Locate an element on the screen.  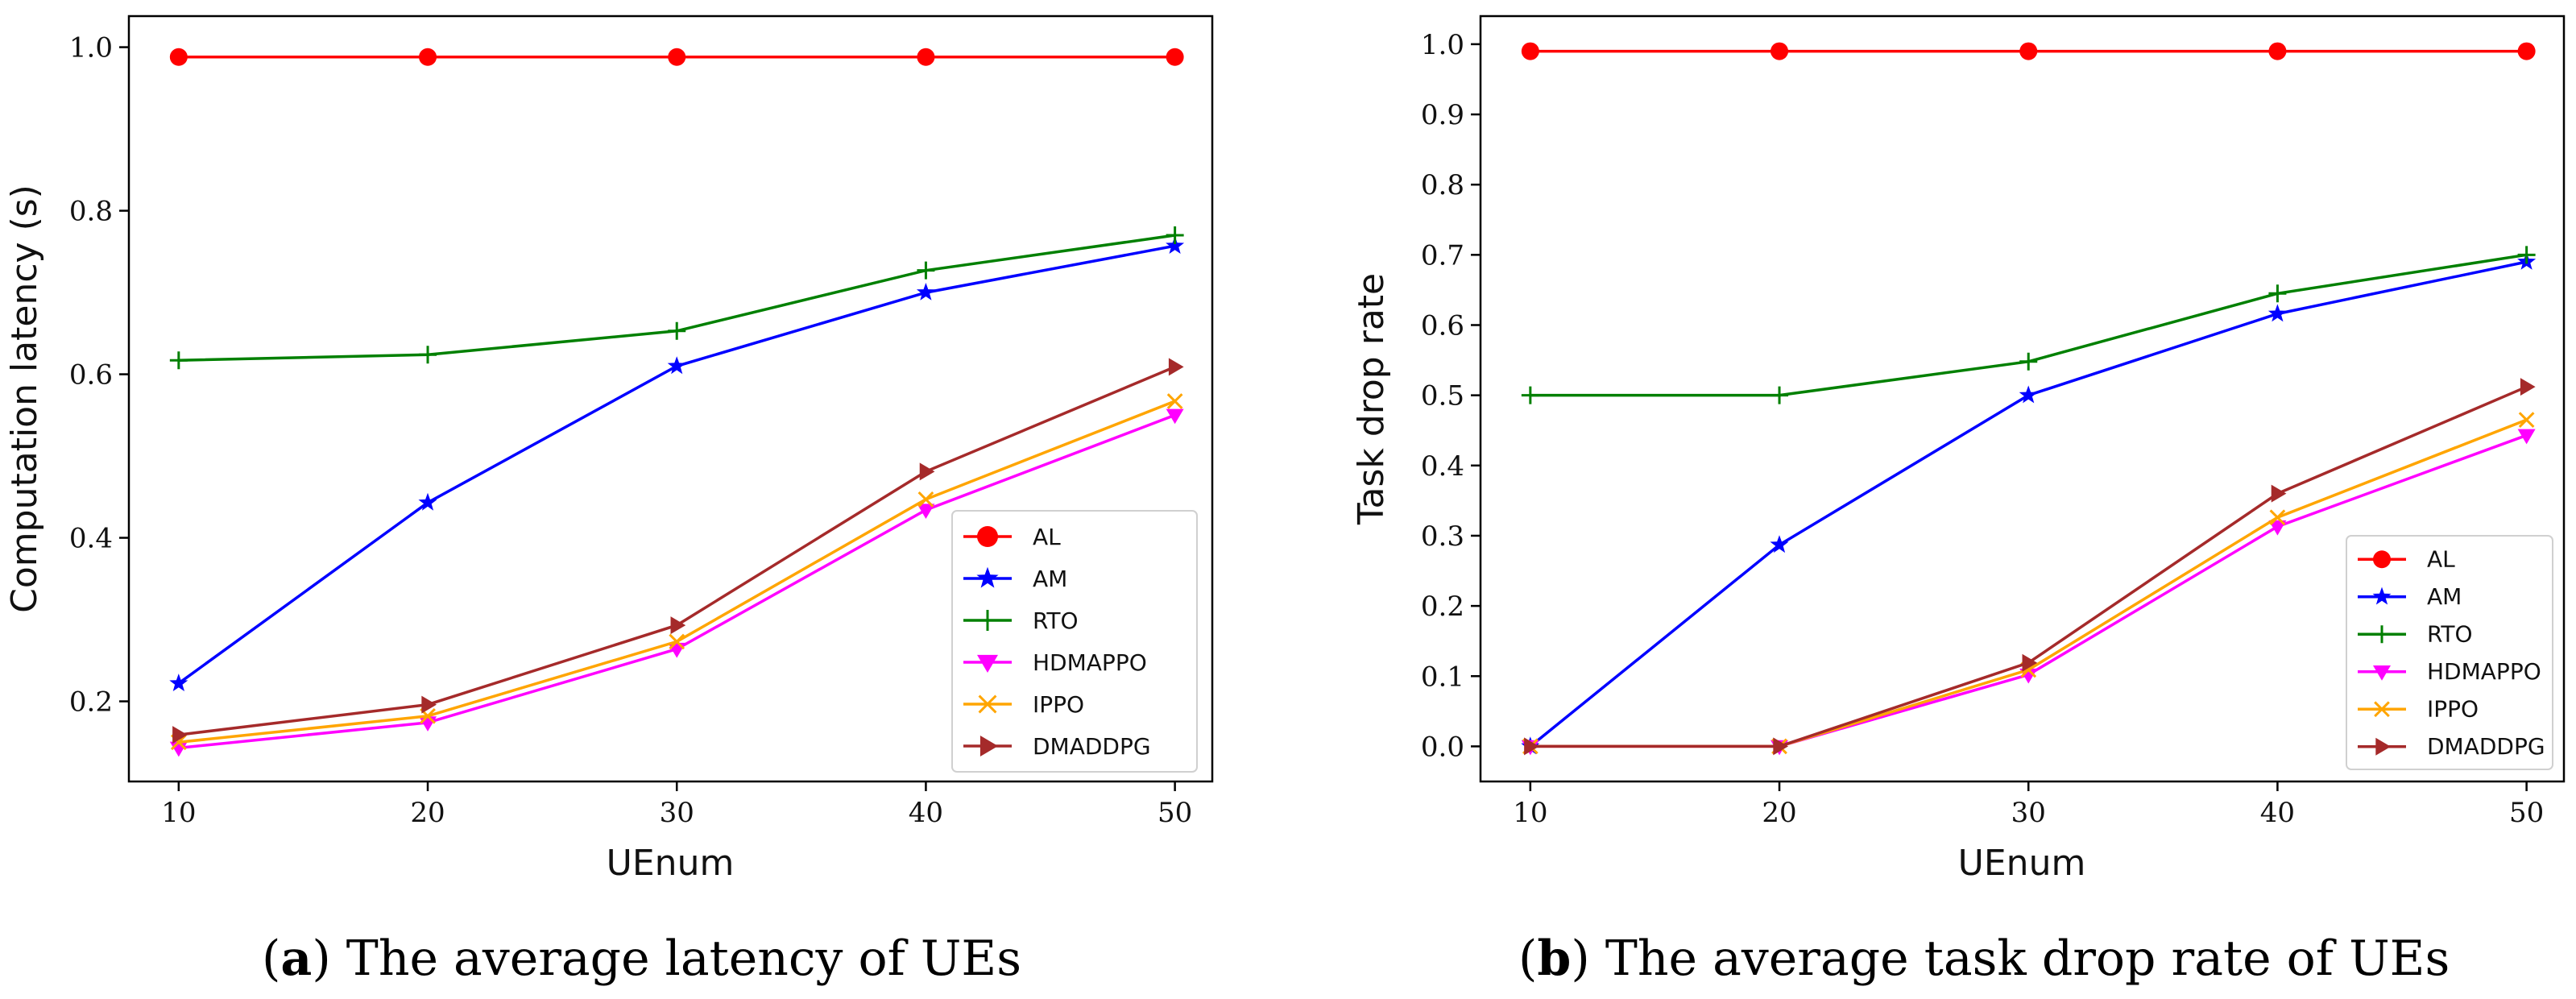
legend-label: AM is located at coordinates (2444, 596).